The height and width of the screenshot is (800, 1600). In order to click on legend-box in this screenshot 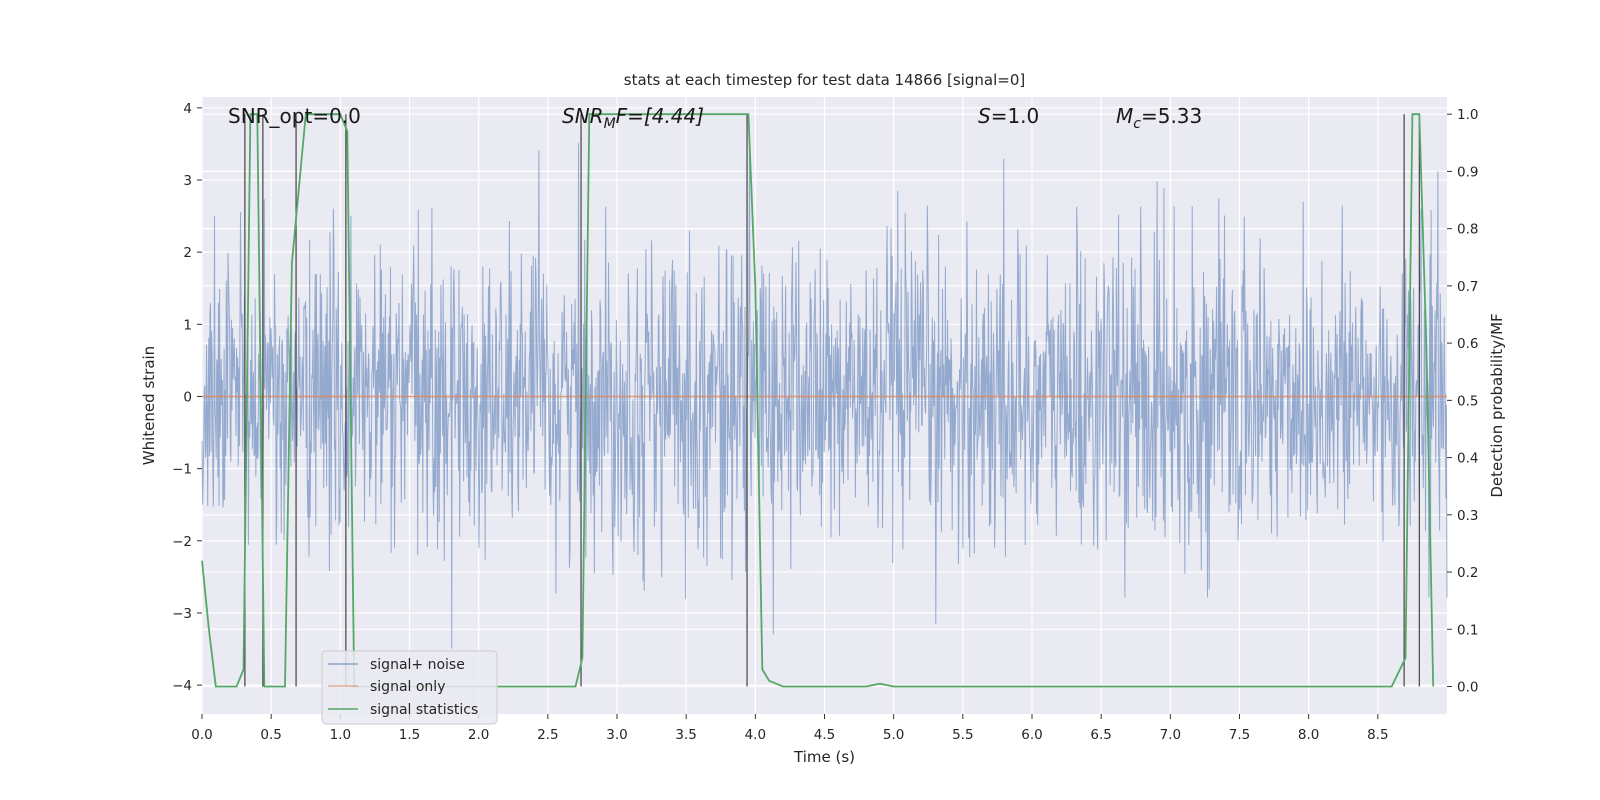, I will do `click(409, 687)`.